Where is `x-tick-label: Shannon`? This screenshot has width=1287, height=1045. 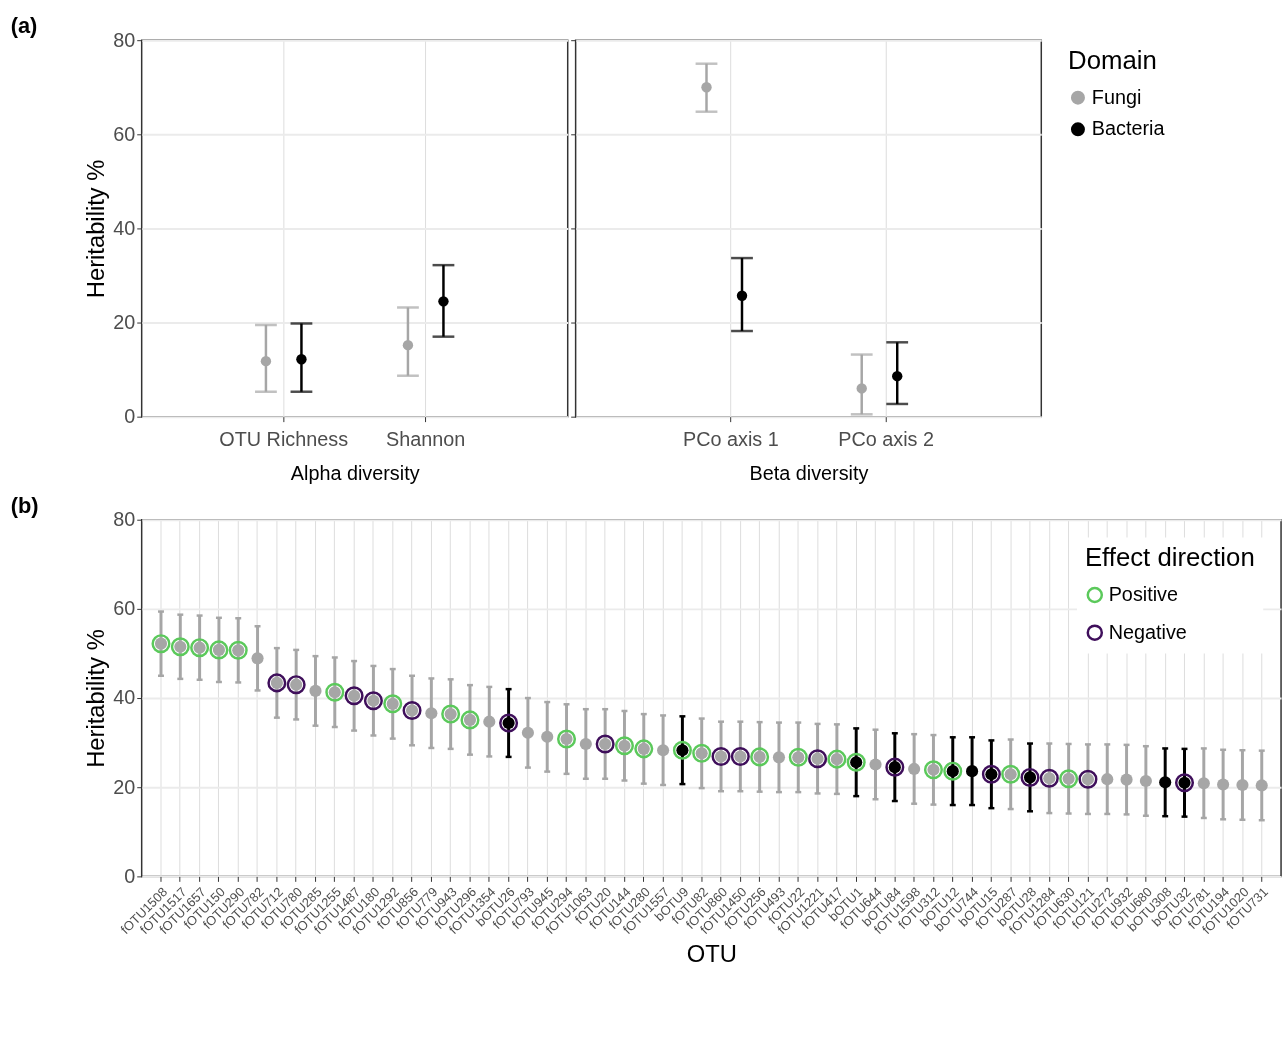 x-tick-label: Shannon is located at coordinates (426, 438).